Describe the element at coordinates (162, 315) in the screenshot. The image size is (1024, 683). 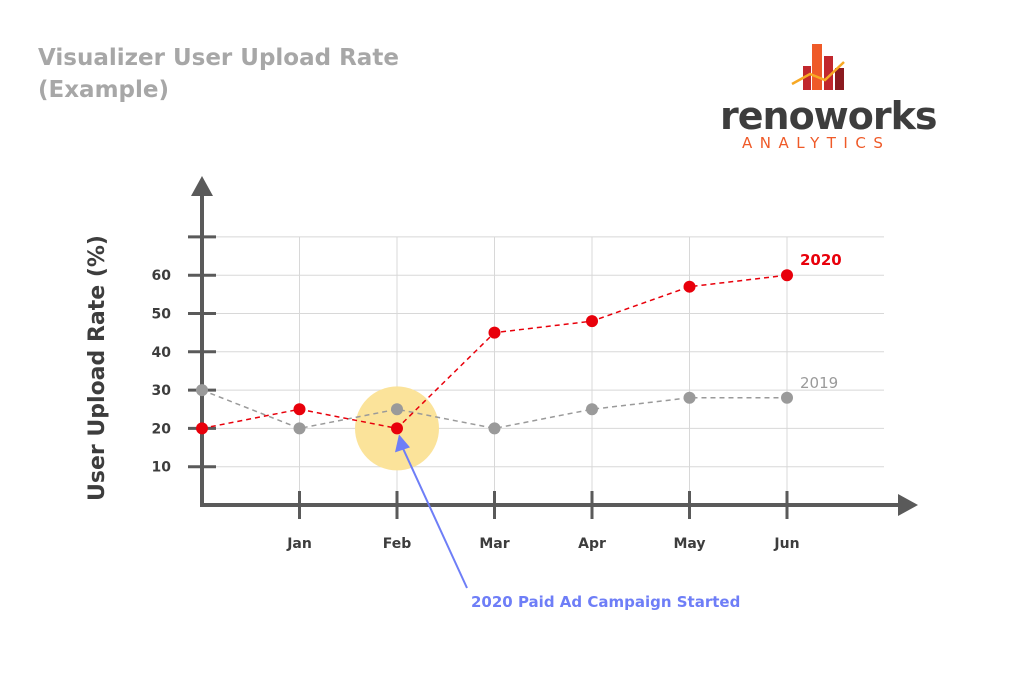
I see `y-tick-label: 50` at that location.